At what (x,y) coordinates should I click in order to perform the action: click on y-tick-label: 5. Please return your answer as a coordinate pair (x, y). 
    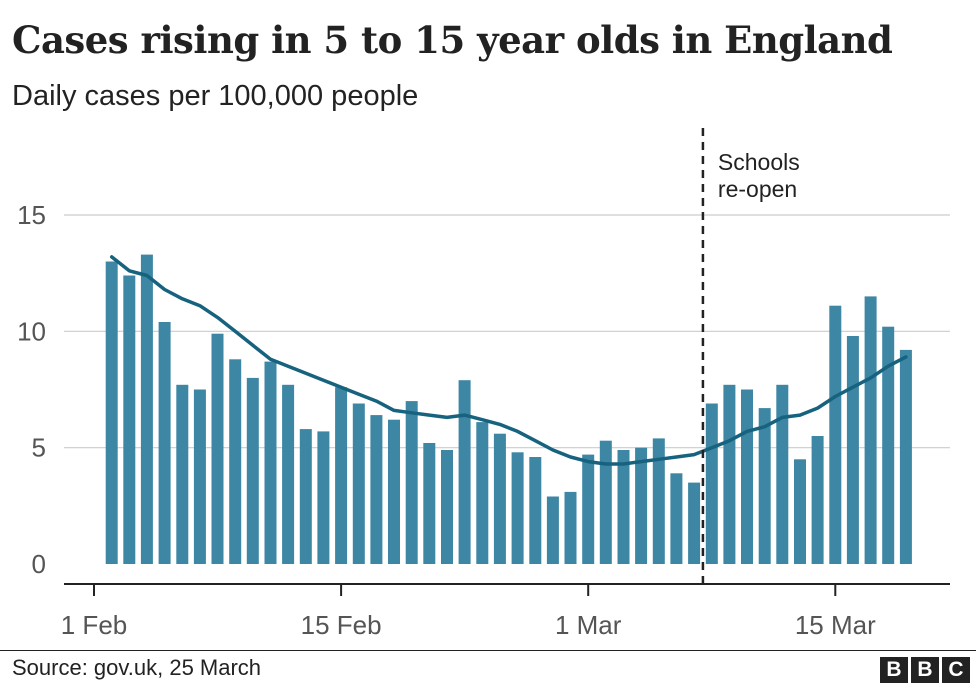
    Looking at the image, I should click on (39, 448).